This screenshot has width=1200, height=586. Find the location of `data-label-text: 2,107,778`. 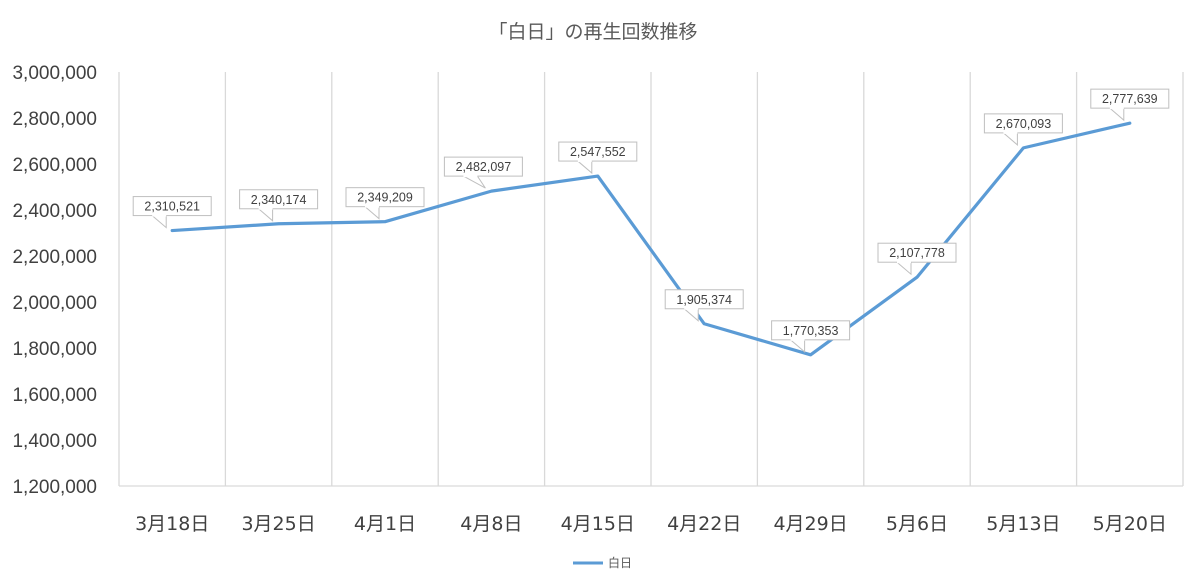

data-label-text: 2,107,778 is located at coordinates (917, 253).